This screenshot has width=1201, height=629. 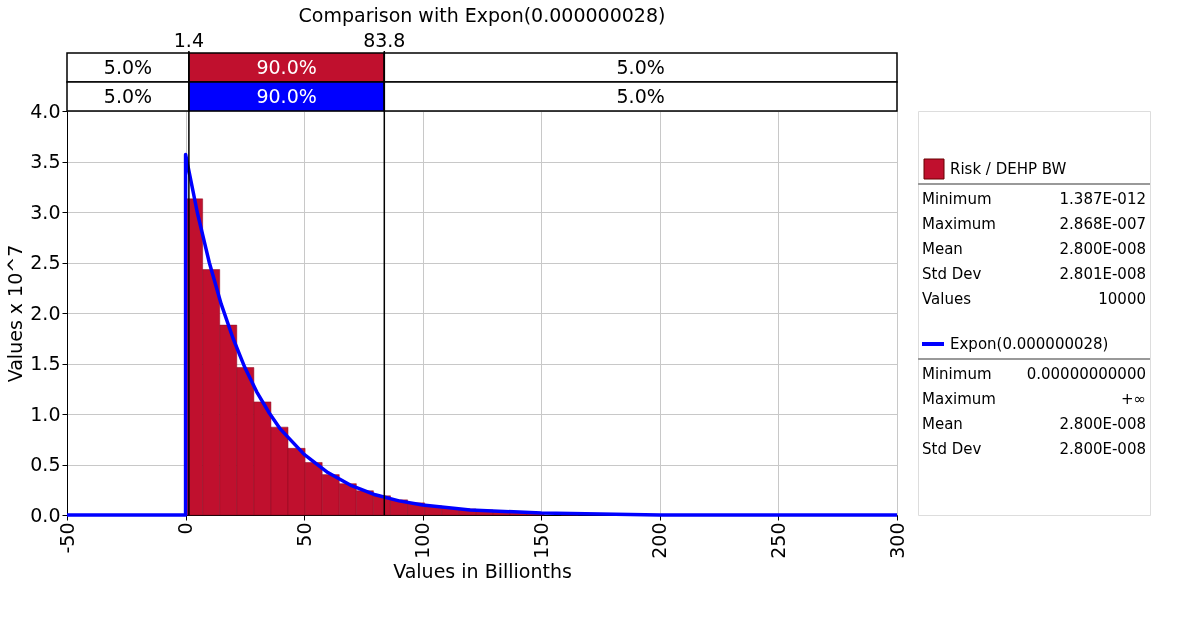 What do you see at coordinates (482, 15) in the screenshot?
I see `chart-title: Comparison with Expon(0.000000028)` at bounding box center [482, 15].